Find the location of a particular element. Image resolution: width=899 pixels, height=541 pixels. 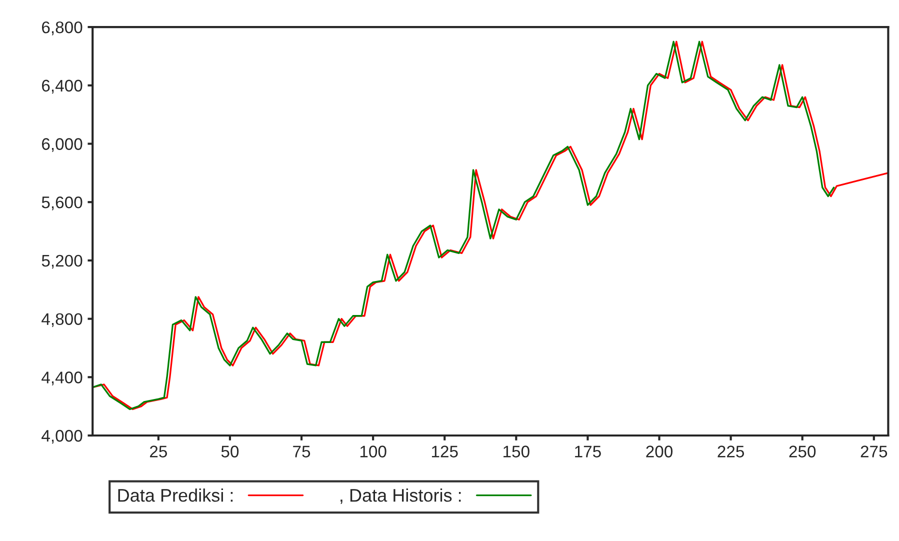

x-tick-label: 150 is located at coordinates (517, 452).